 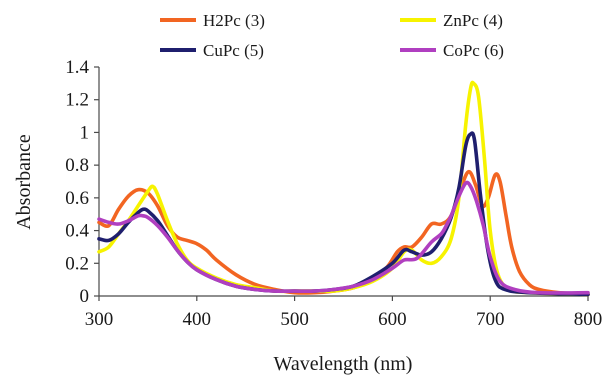 What do you see at coordinates (77, 67) in the screenshot?
I see `y-tick-label: 1.4` at bounding box center [77, 67].